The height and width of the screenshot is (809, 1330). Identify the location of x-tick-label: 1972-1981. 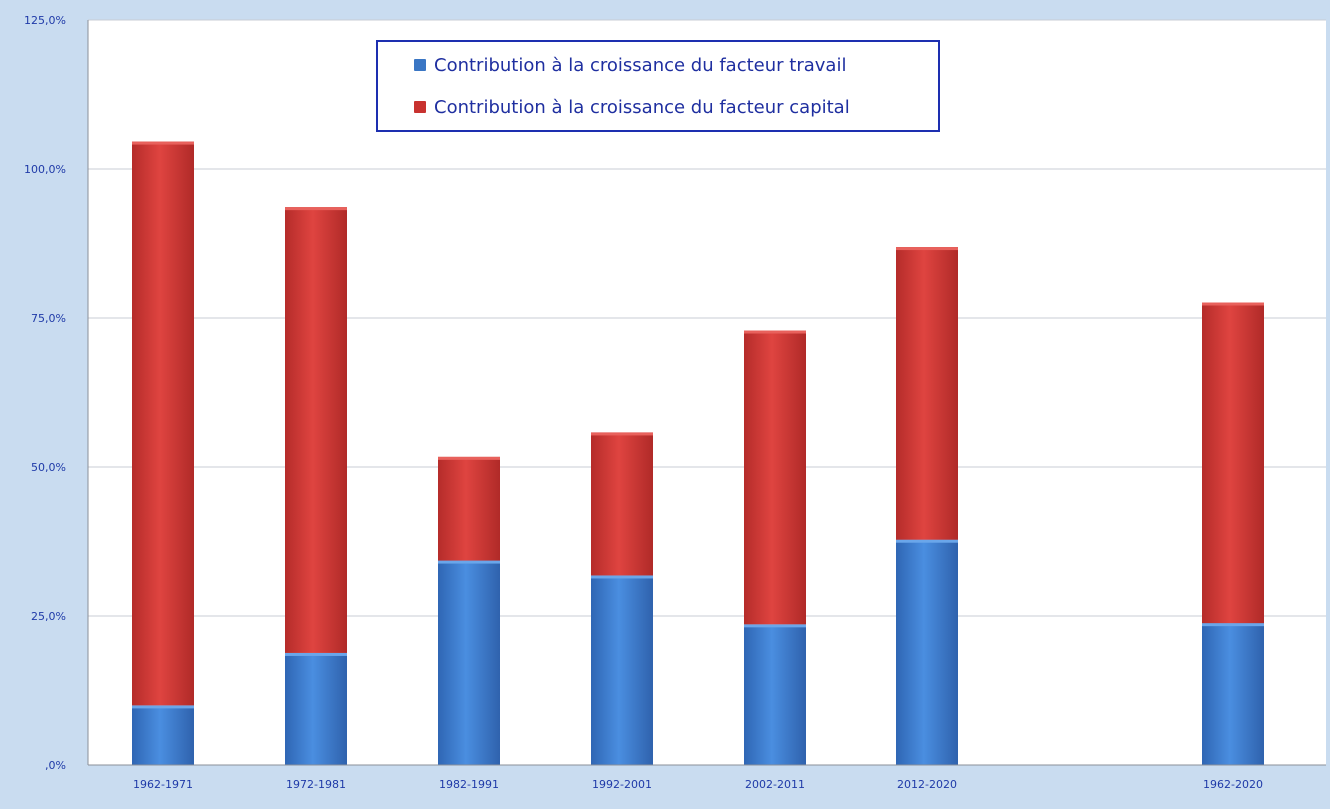
(316, 784).